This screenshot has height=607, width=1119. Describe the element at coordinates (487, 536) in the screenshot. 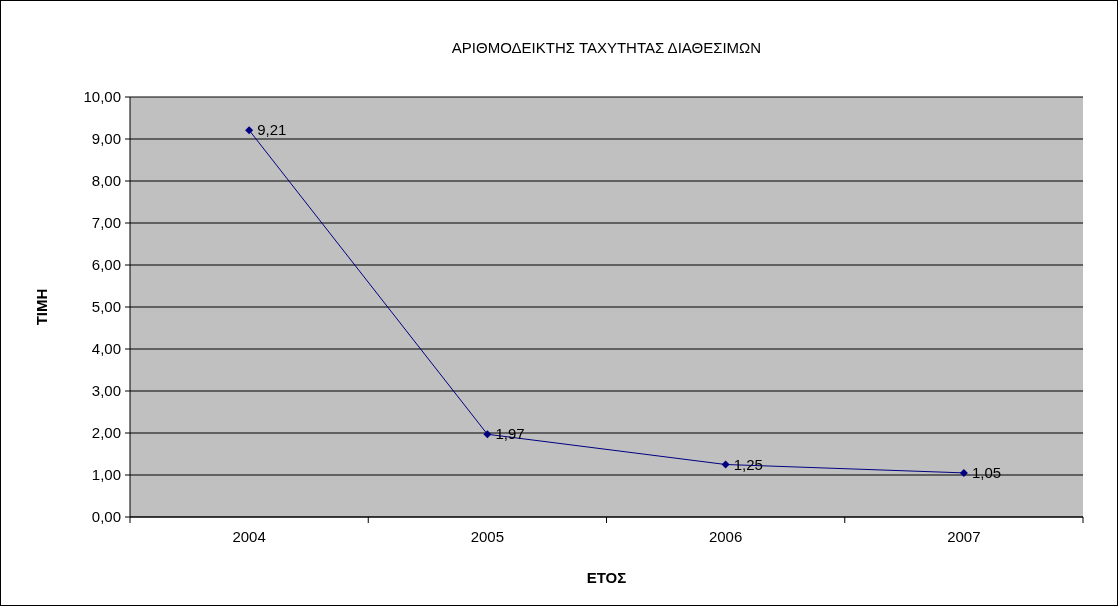

I see `x-tick-label: 2005` at that location.